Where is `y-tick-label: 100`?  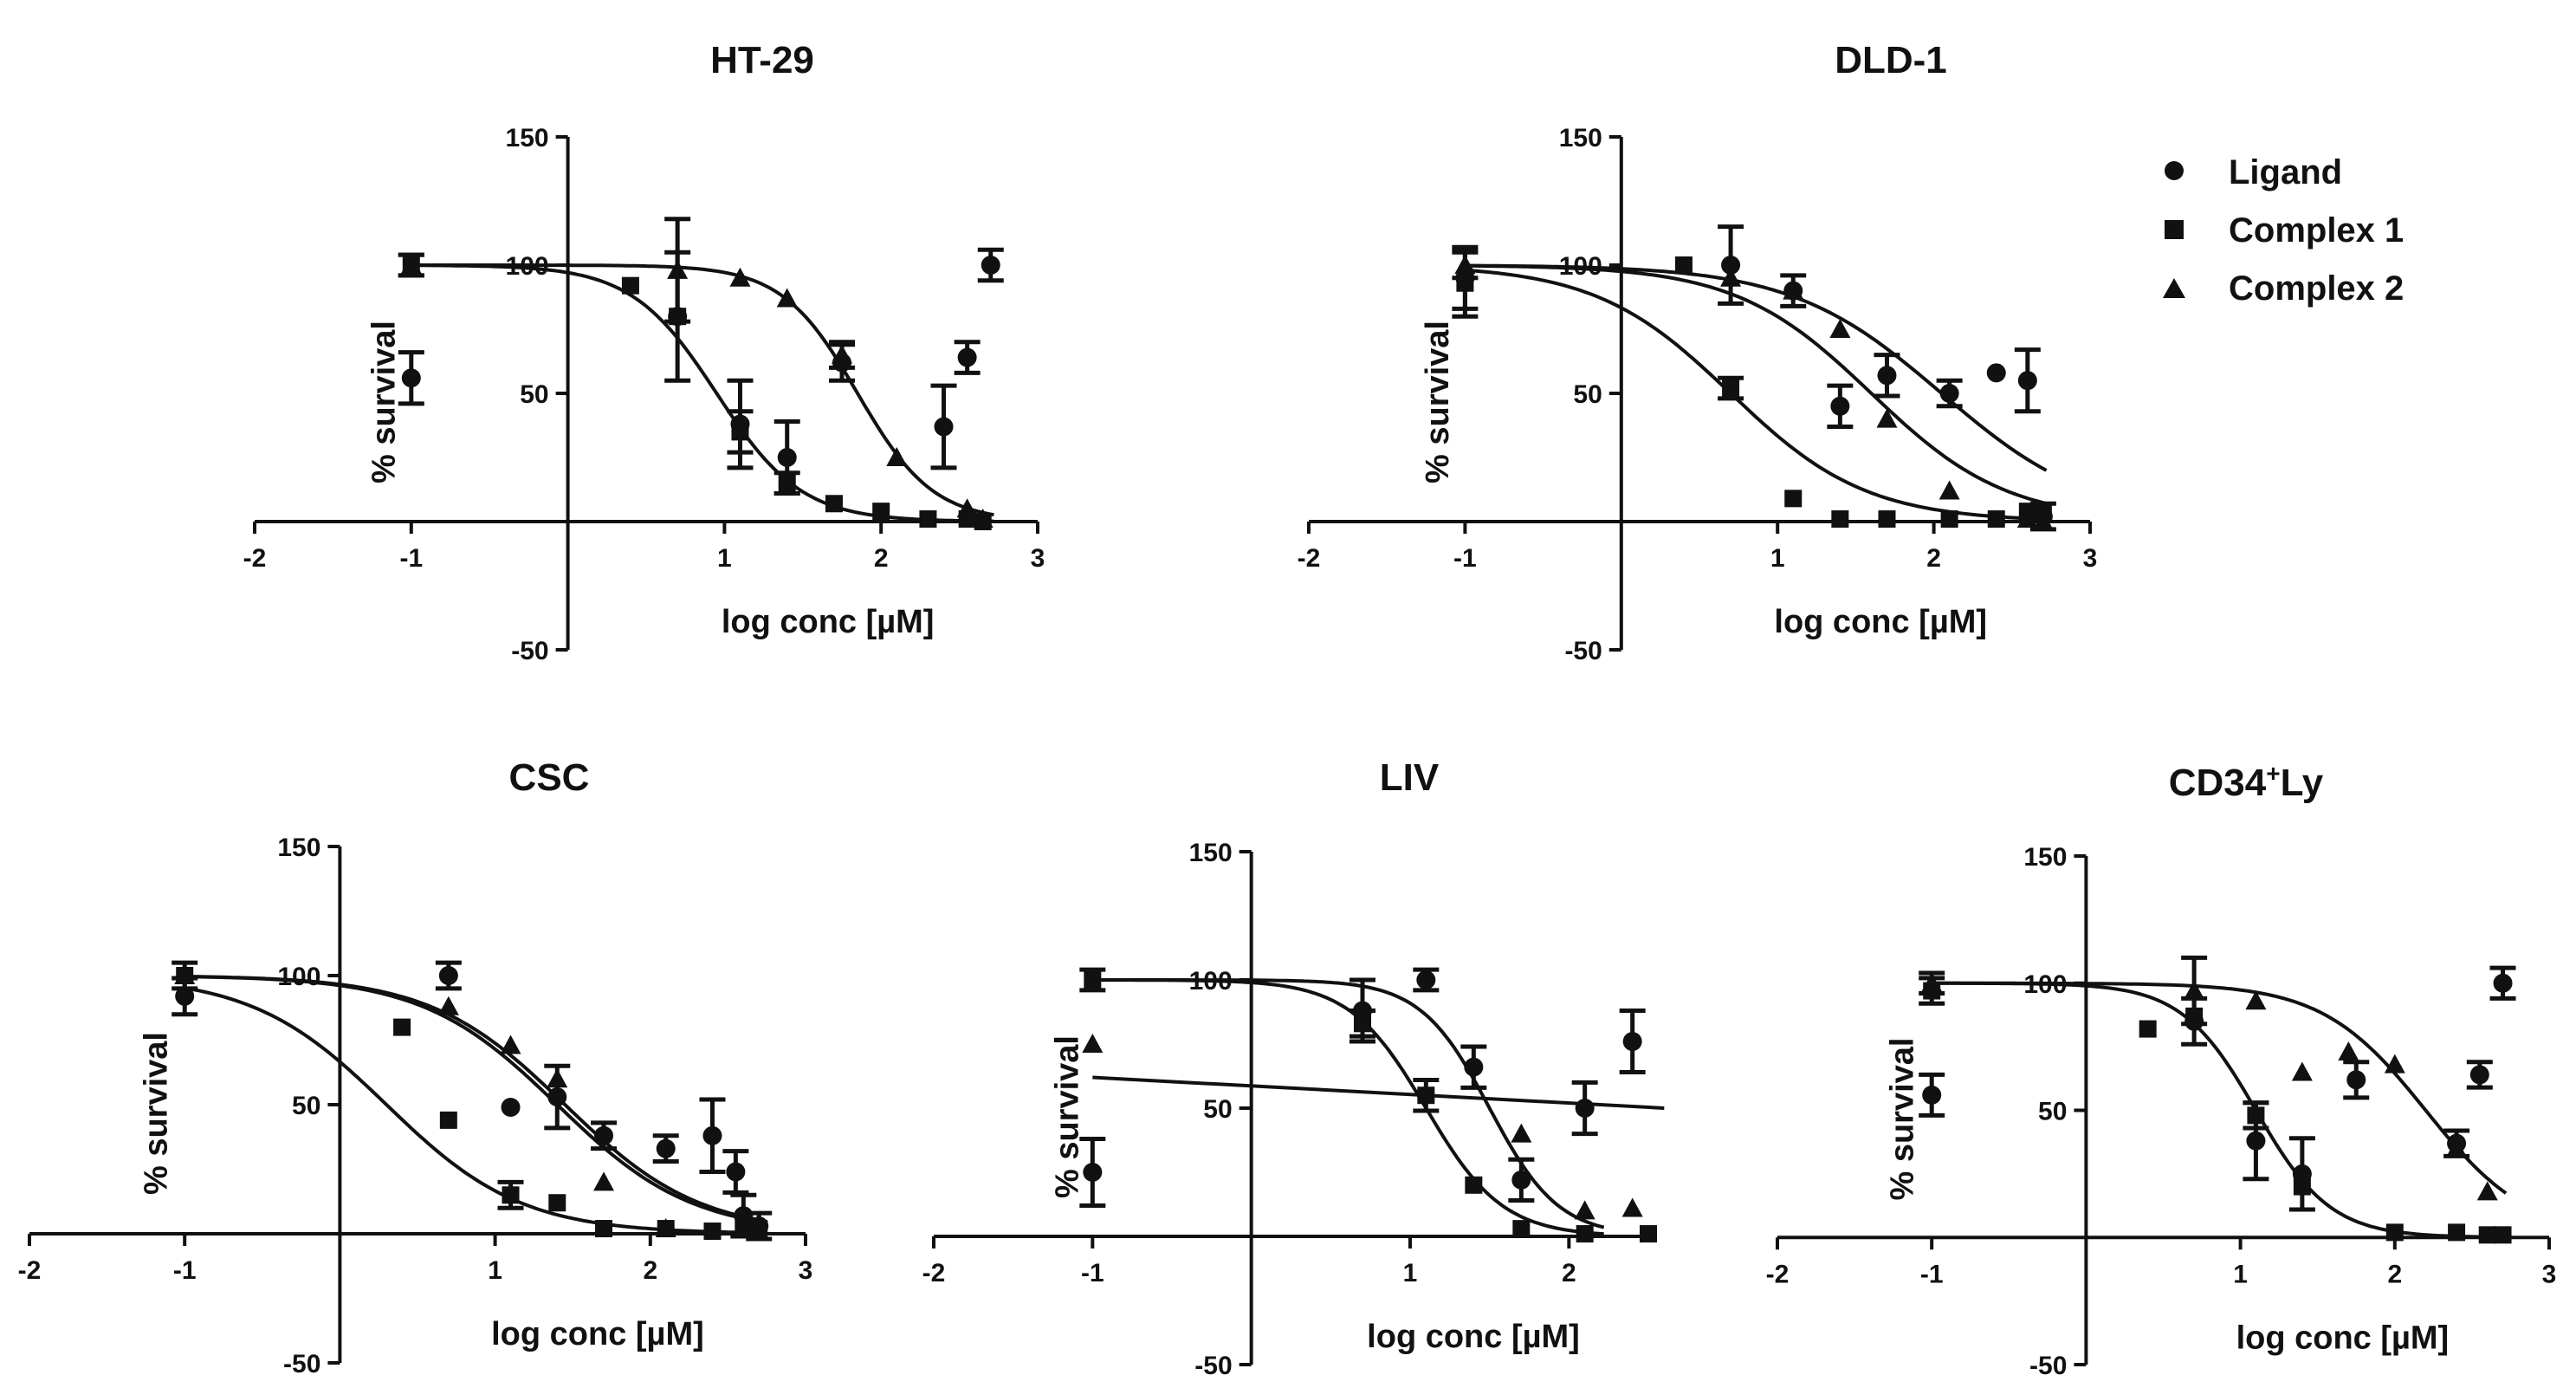 y-tick-label: 100 is located at coordinates (298, 977).